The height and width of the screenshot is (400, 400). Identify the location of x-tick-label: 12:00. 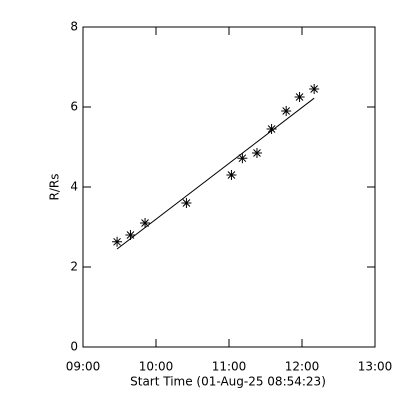
(302, 367).